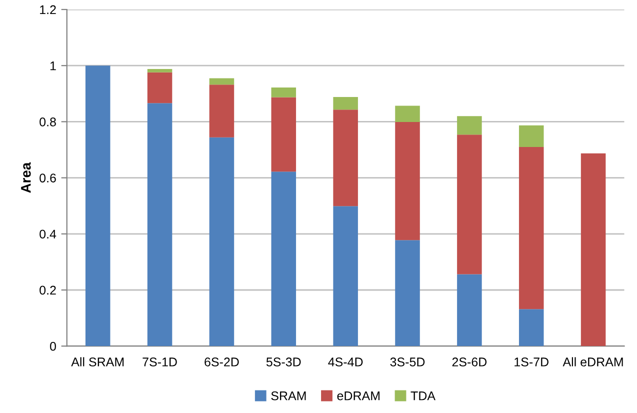  I want to click on y-tick-label: 0.6, so click(48, 178).